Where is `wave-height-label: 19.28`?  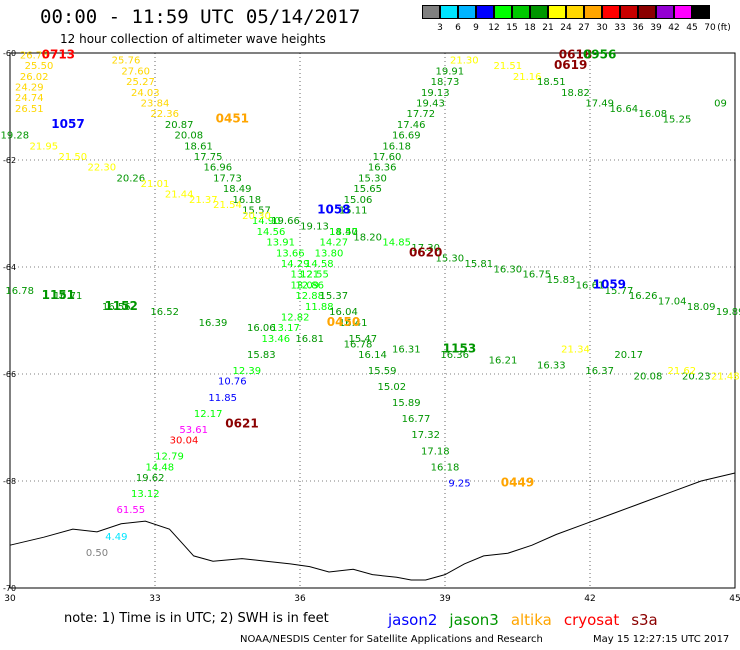 wave-height-label: 19.28 is located at coordinates (15, 136).